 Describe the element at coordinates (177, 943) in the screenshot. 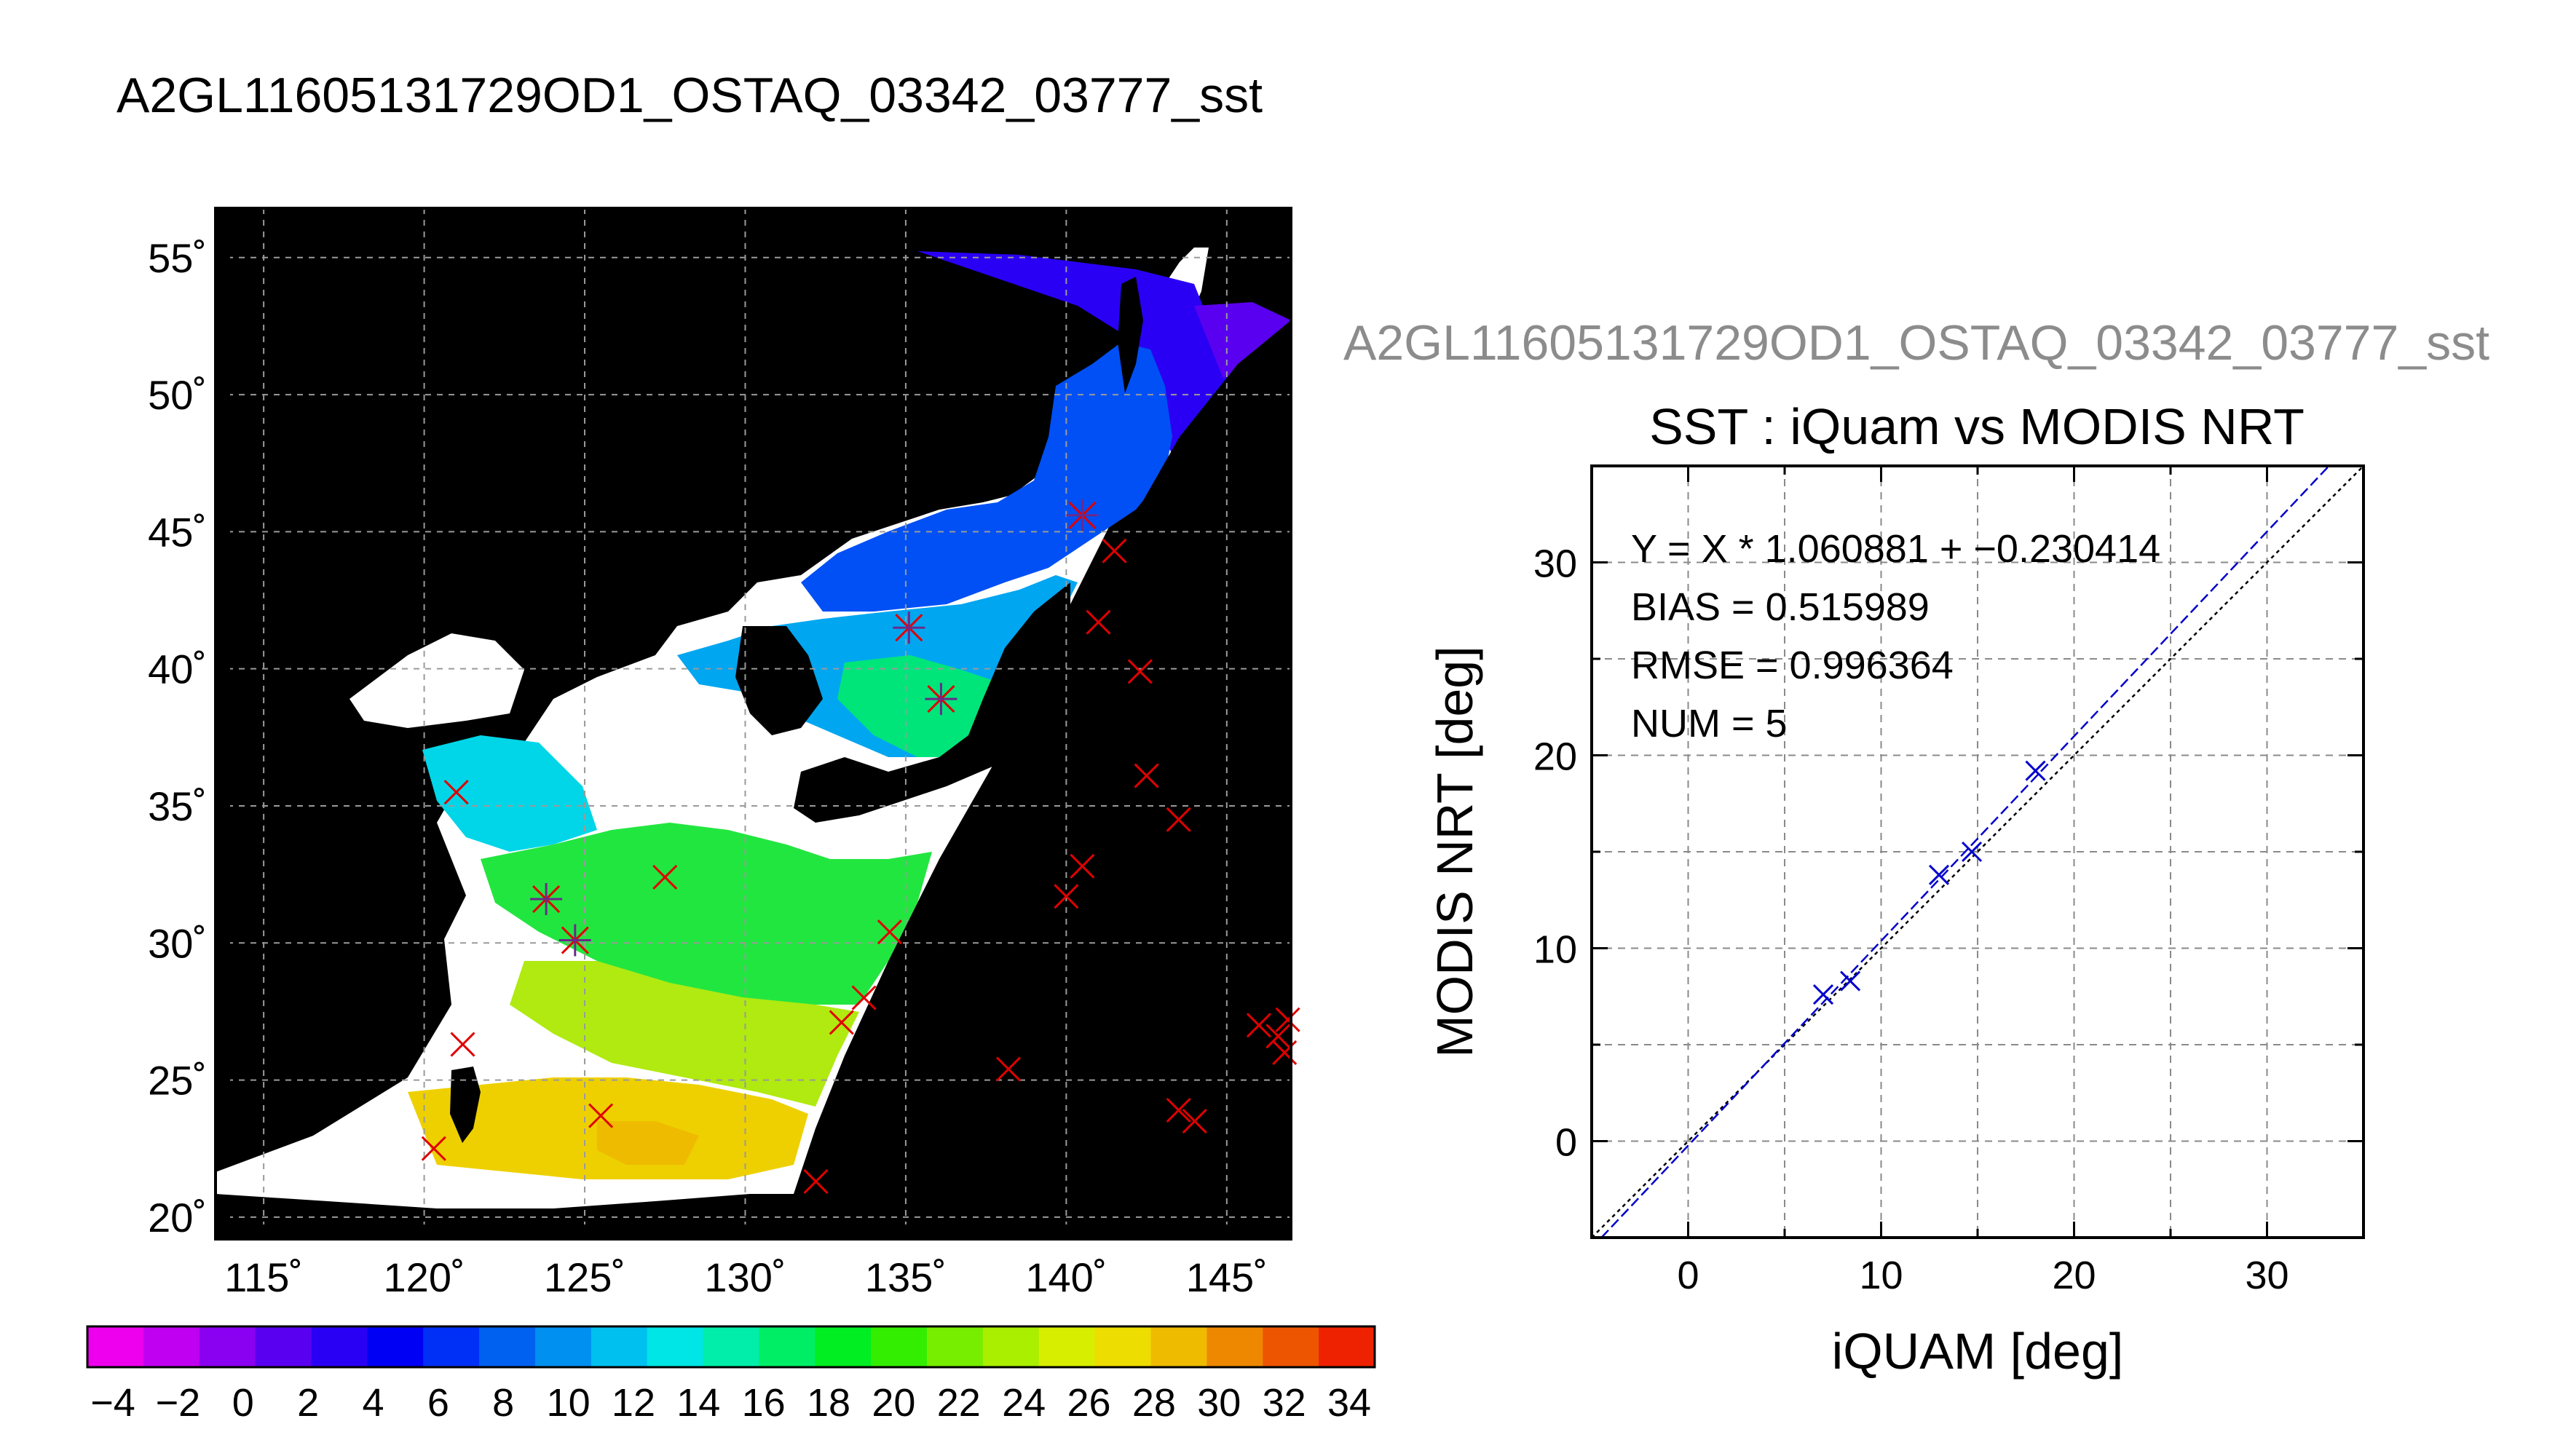

I see `map-lat-tick-label: 30˚` at that location.